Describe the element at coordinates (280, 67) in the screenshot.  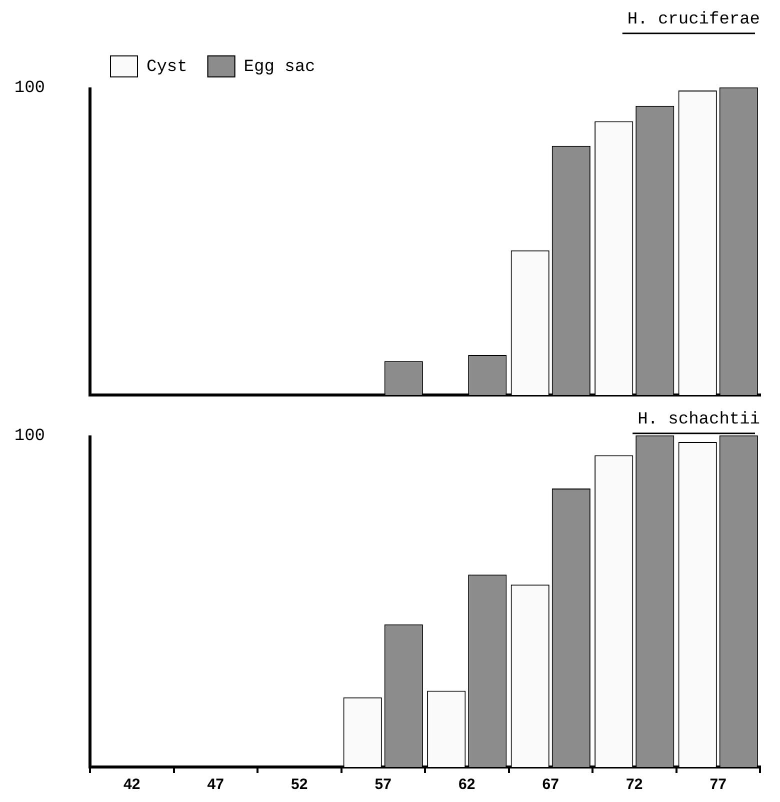
I see `legend-label: Egg sac` at that location.